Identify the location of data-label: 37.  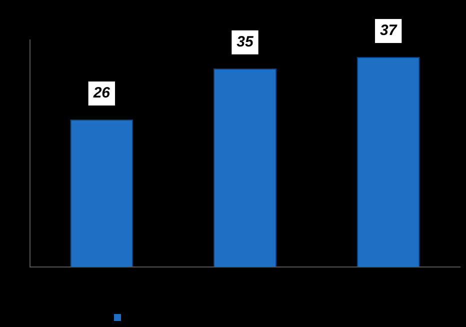
(389, 31).